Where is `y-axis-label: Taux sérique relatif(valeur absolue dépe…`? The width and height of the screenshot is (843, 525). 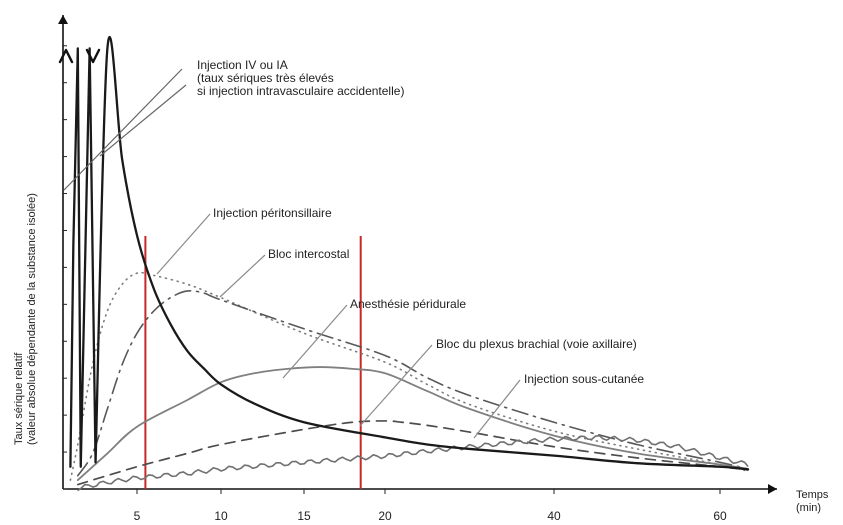 y-axis-label: Taux sérique relatif(valeur absolue dépe… is located at coordinates (25, 319).